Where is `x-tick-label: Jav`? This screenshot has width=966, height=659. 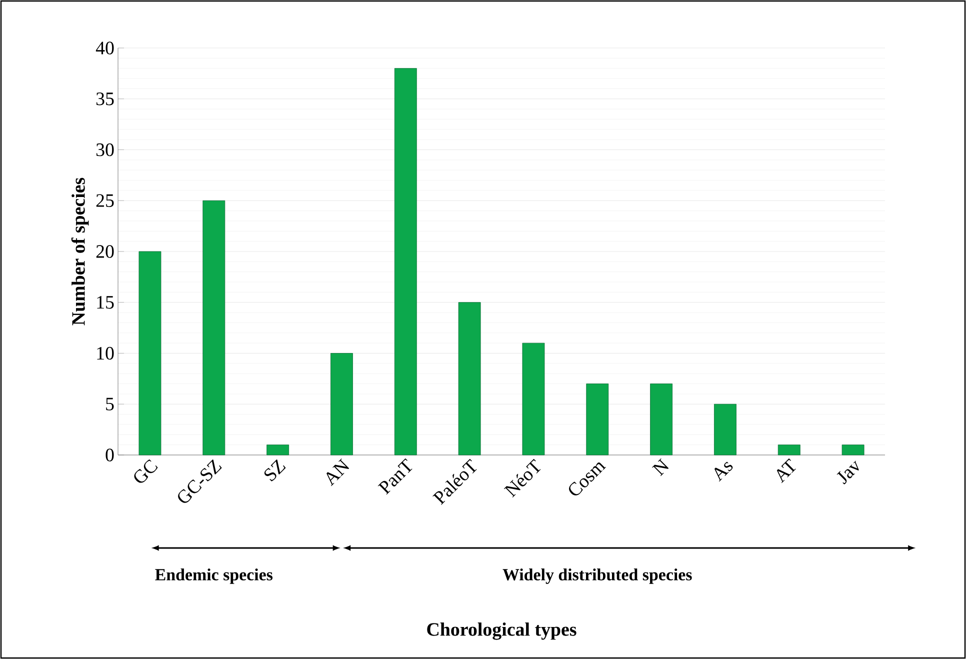 x-tick-label: Jav is located at coordinates (847, 472).